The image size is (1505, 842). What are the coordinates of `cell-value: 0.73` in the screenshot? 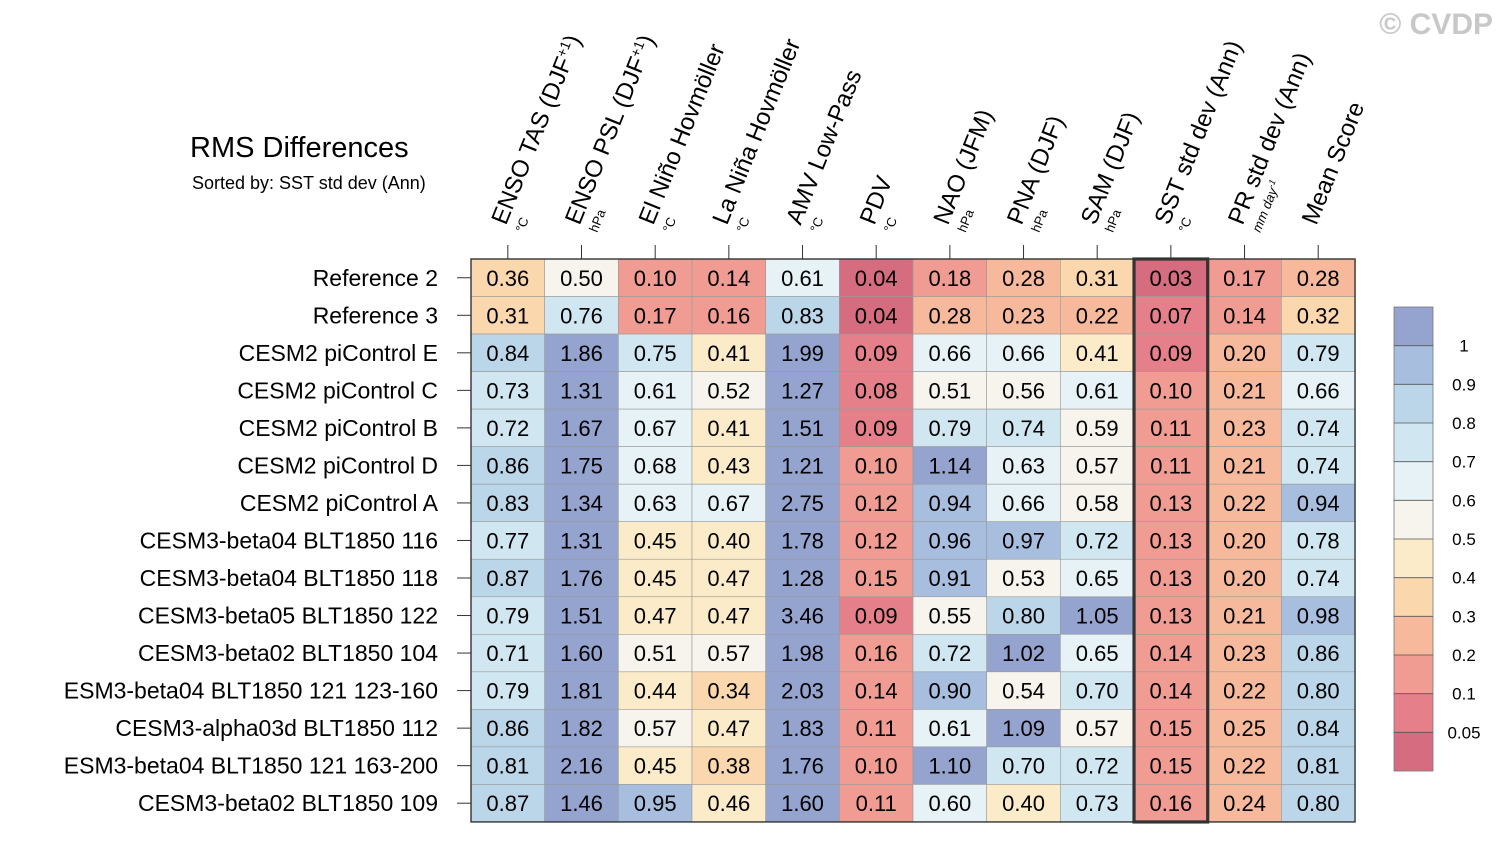 It's located at (507, 390).